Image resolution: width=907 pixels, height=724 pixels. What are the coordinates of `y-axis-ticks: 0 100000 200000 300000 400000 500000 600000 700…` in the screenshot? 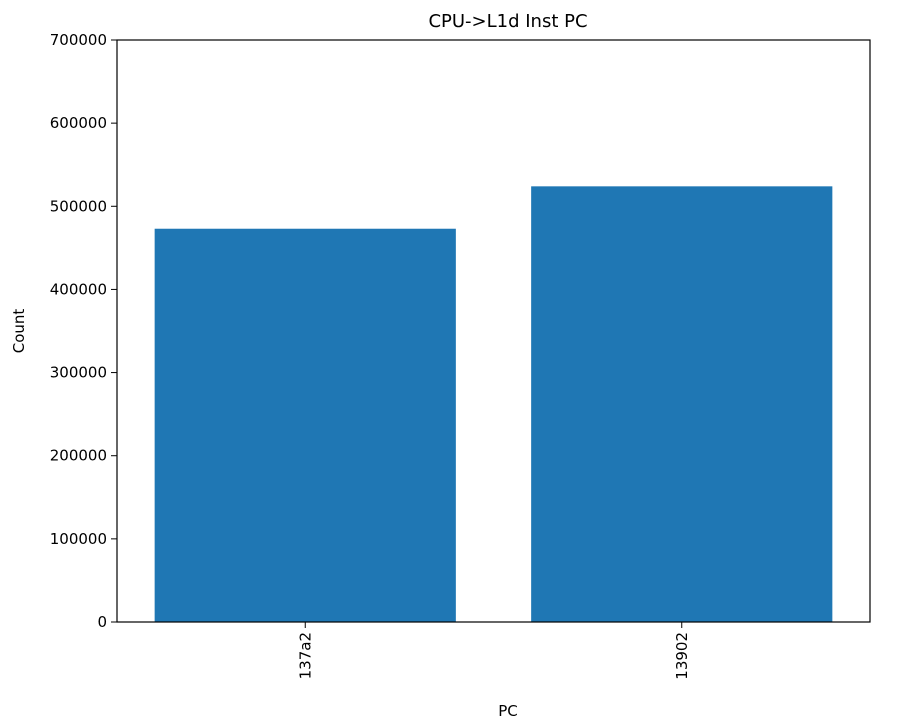 It's located at (83, 331).